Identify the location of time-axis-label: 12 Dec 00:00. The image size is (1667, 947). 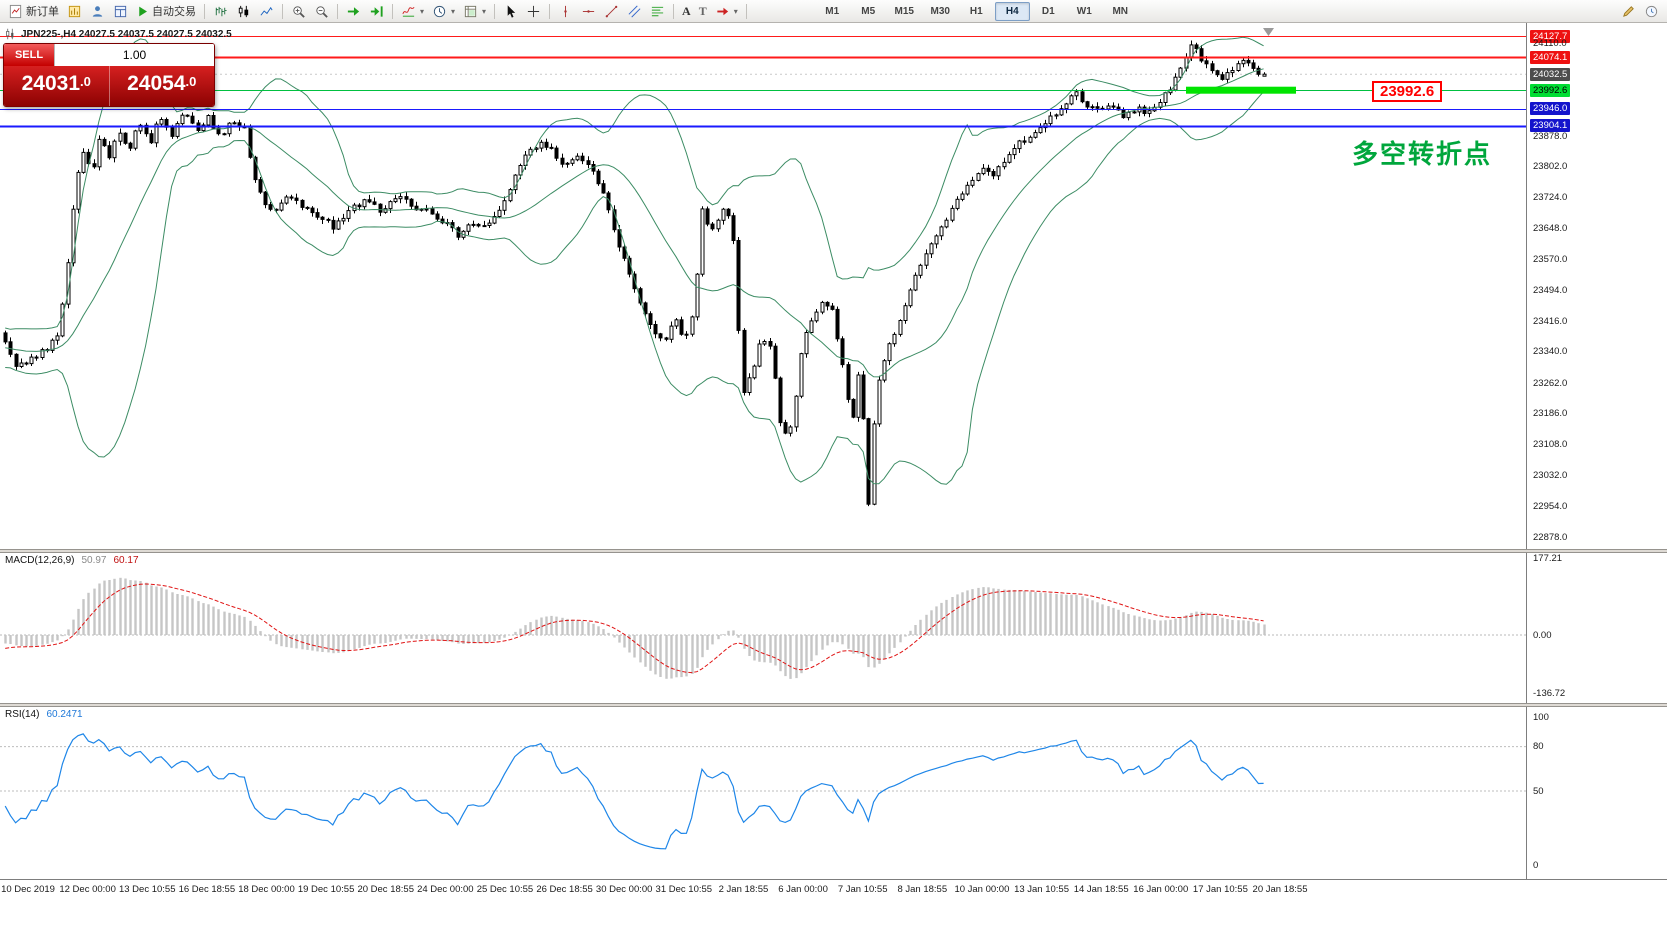
(87, 889).